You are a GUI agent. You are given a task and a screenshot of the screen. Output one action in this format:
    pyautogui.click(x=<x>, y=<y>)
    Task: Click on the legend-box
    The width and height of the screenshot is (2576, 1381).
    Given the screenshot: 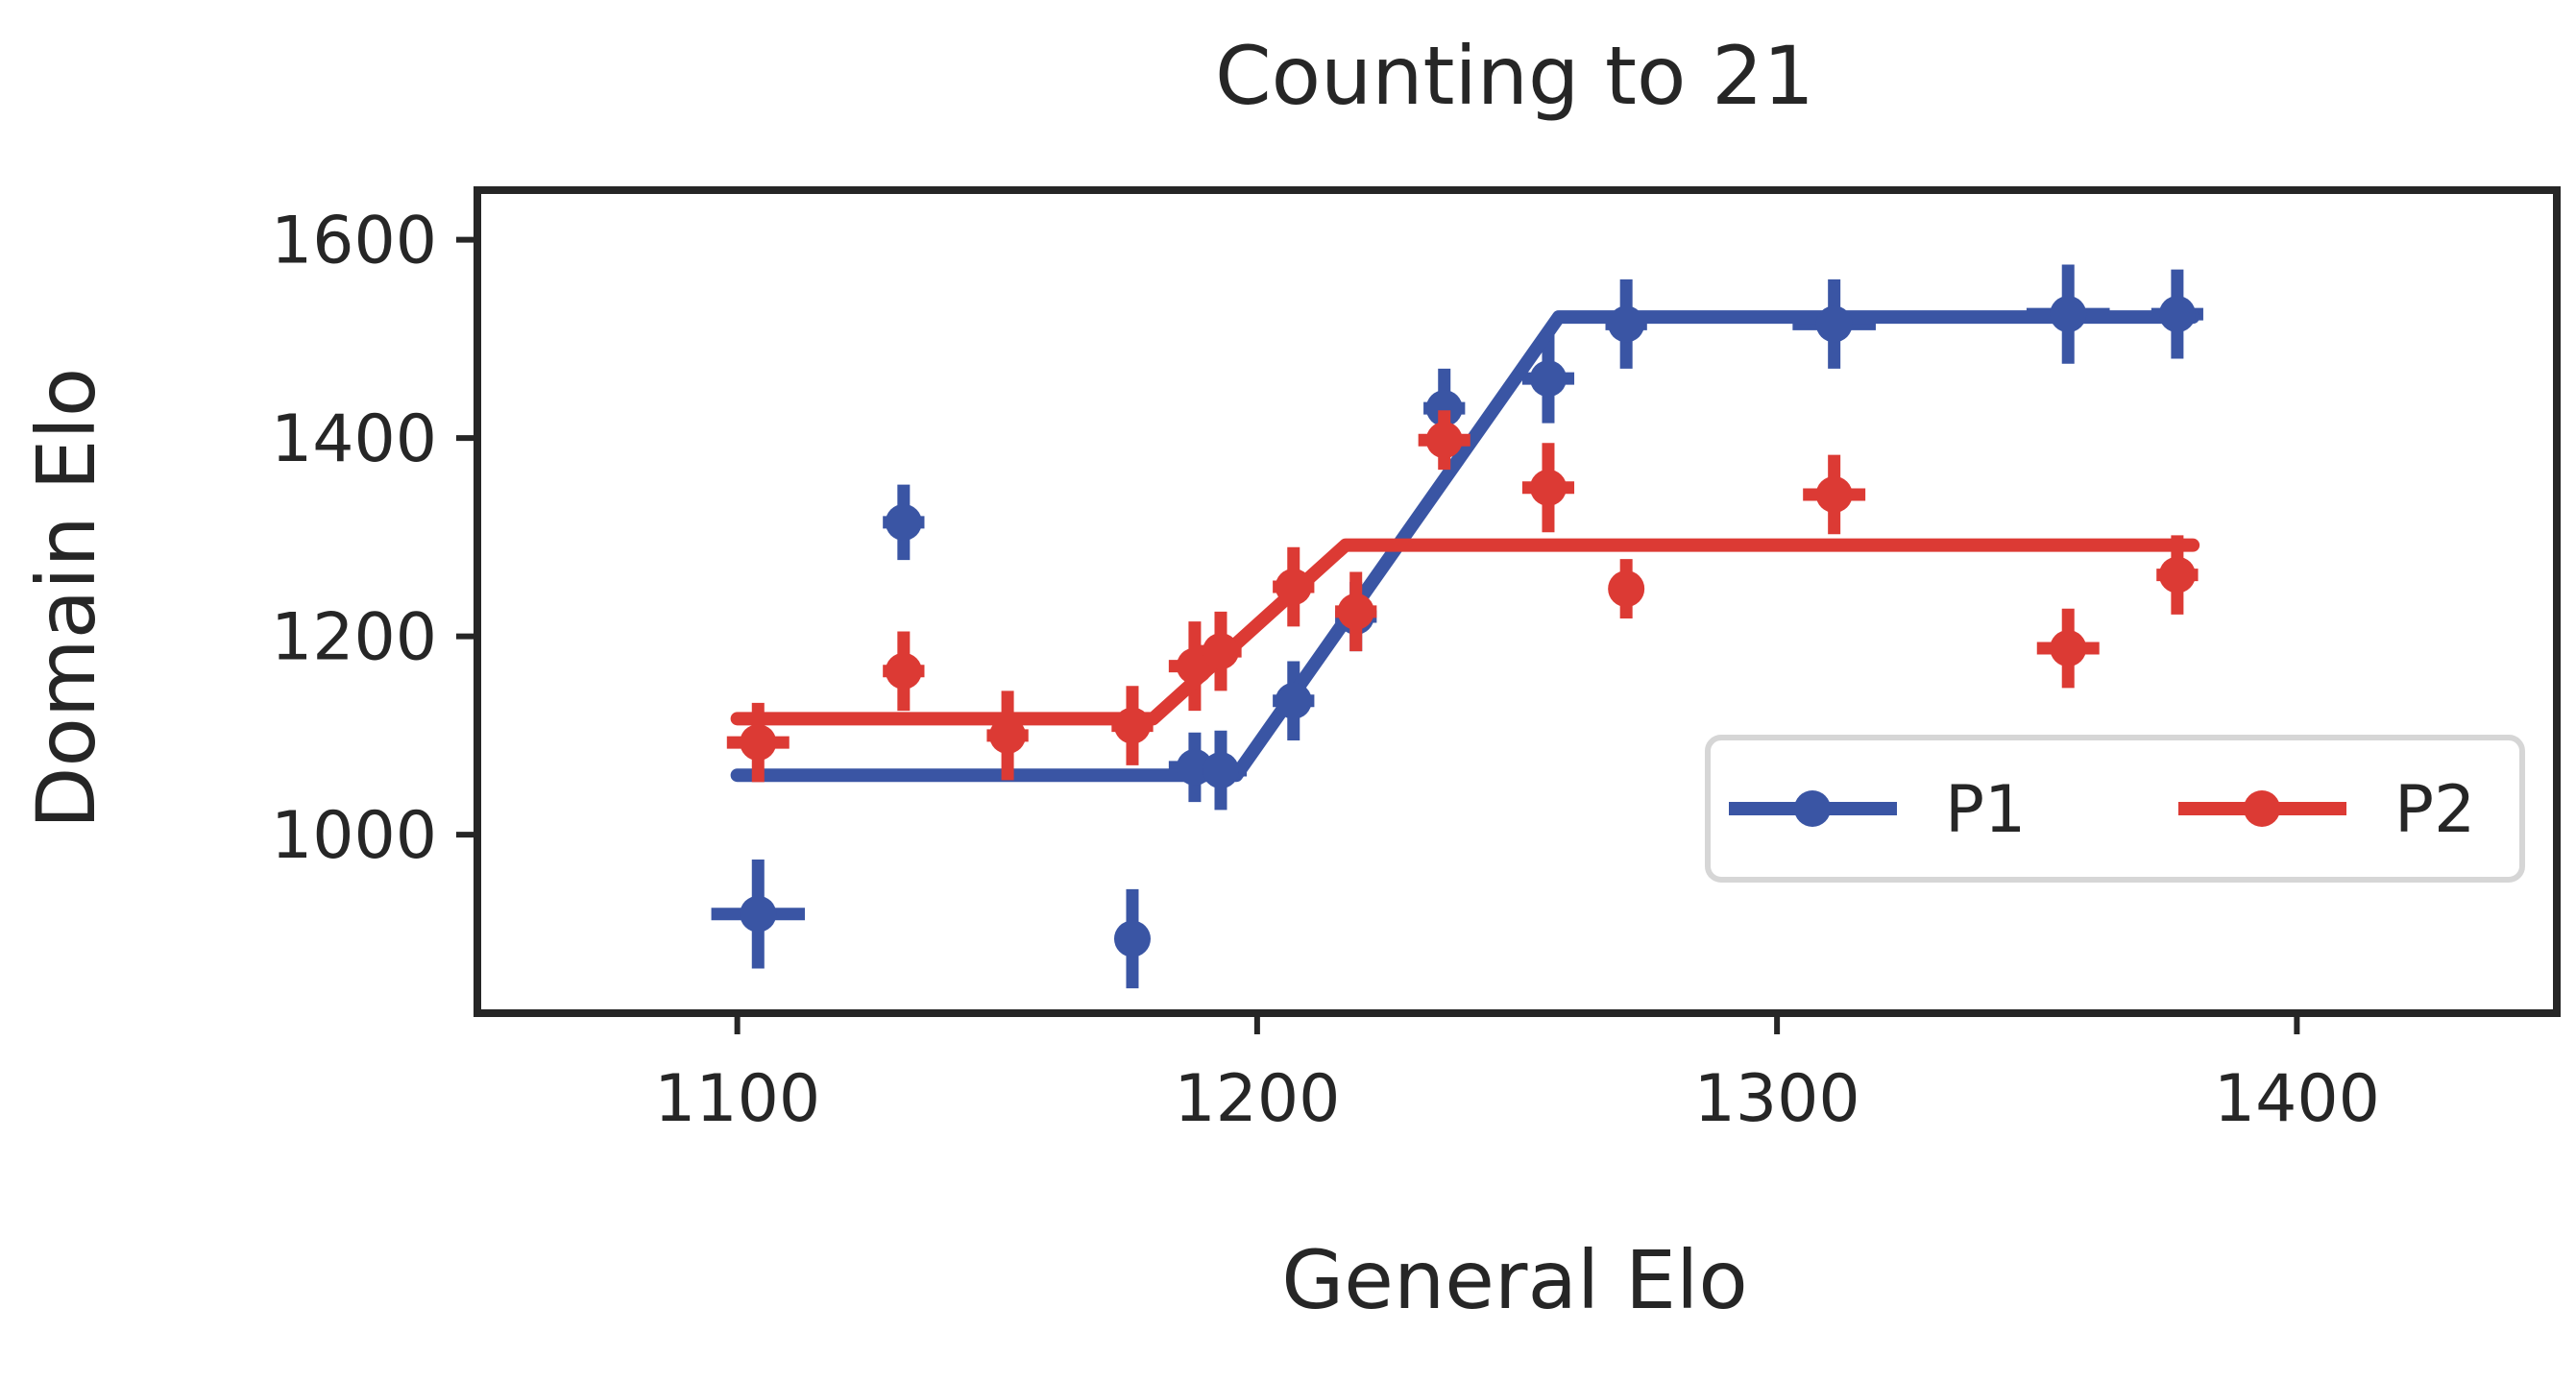 What is the action you would take?
    pyautogui.click(x=2115, y=809)
    